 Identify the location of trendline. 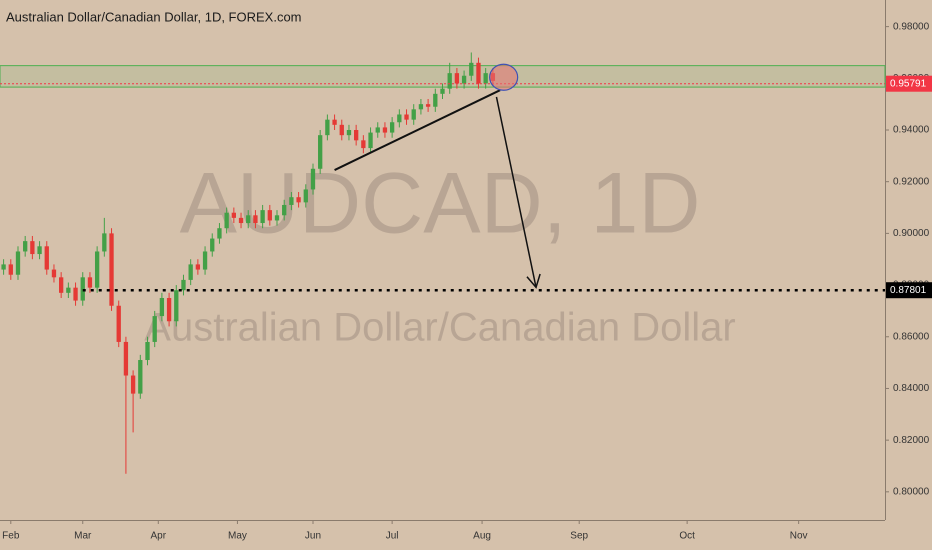
(417, 130).